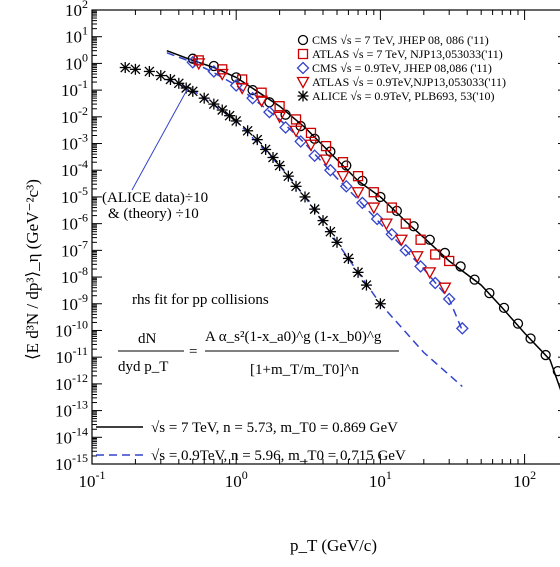 The image size is (560, 567). What do you see at coordinates (74, 248) in the screenshot?
I see `y-tick-label: 10⁻⁷` at bounding box center [74, 248].